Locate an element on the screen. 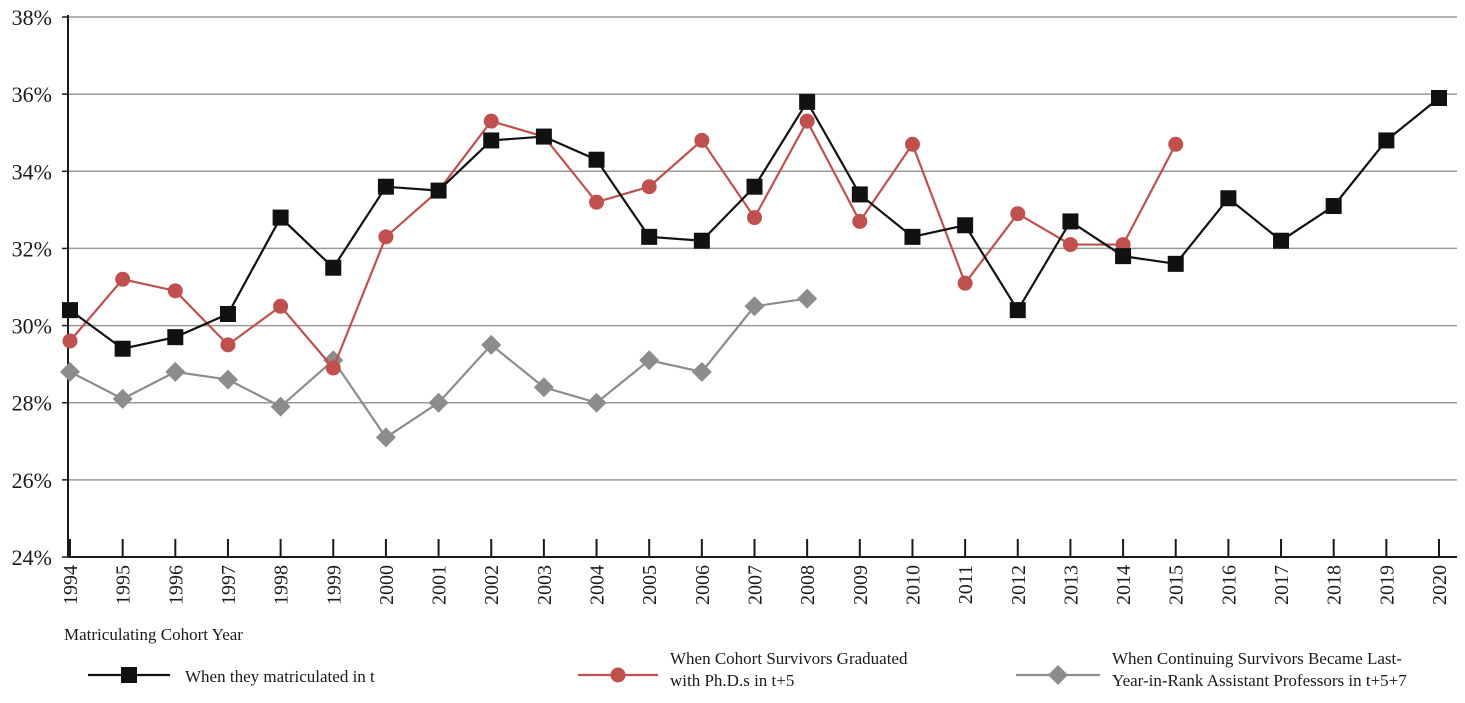 The height and width of the screenshot is (703, 1465). x-tick-label: 1999 is located at coordinates (334, 585).